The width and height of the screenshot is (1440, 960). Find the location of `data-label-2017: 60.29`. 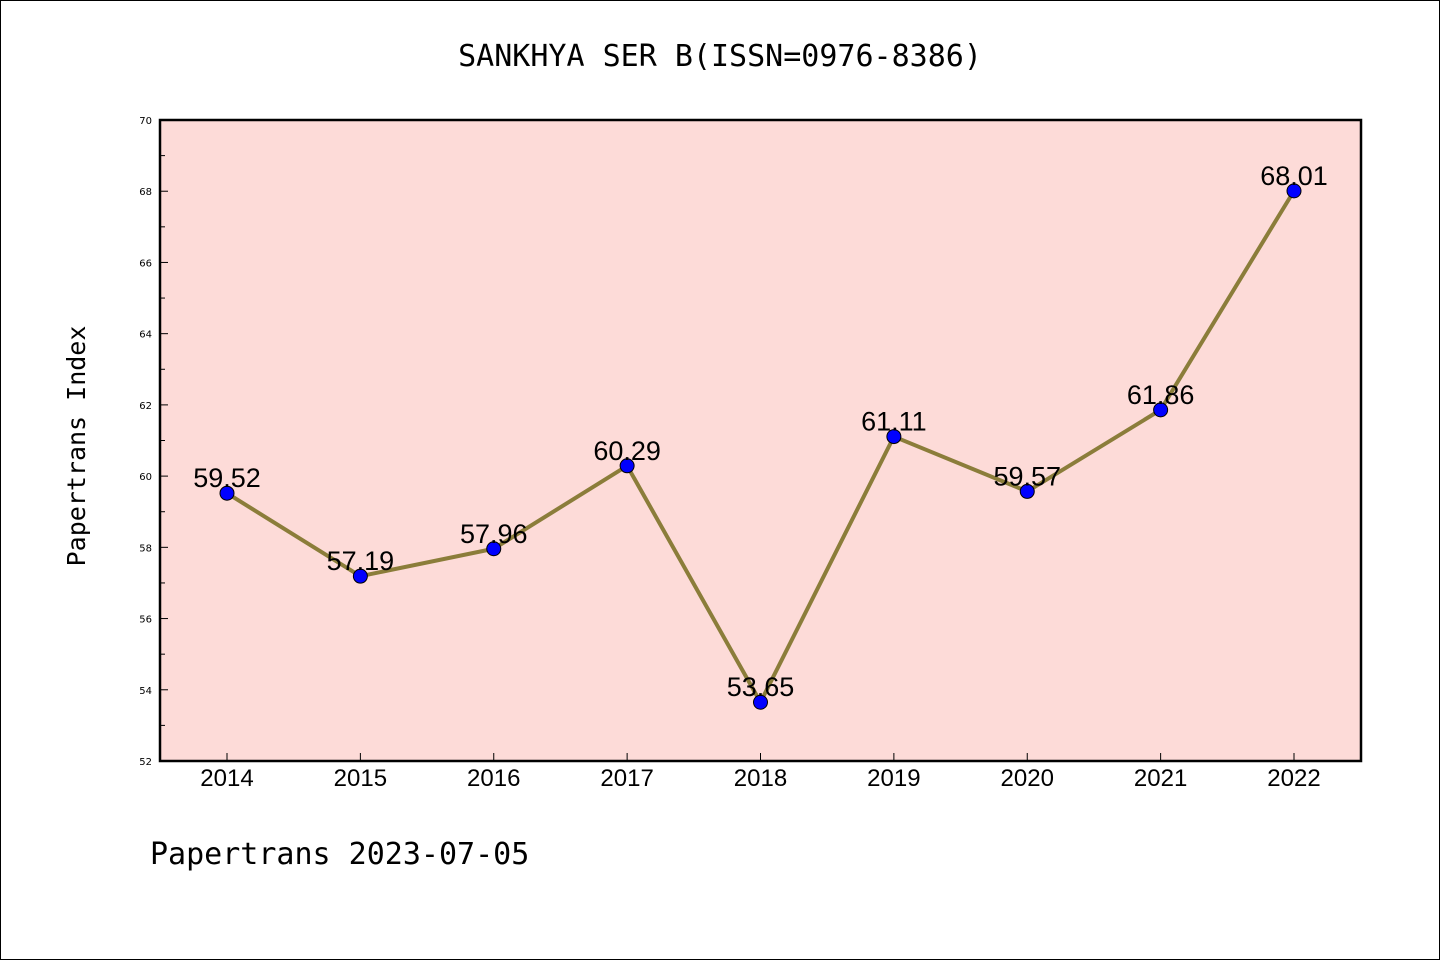

data-label-2017: 60.29 is located at coordinates (627, 451).